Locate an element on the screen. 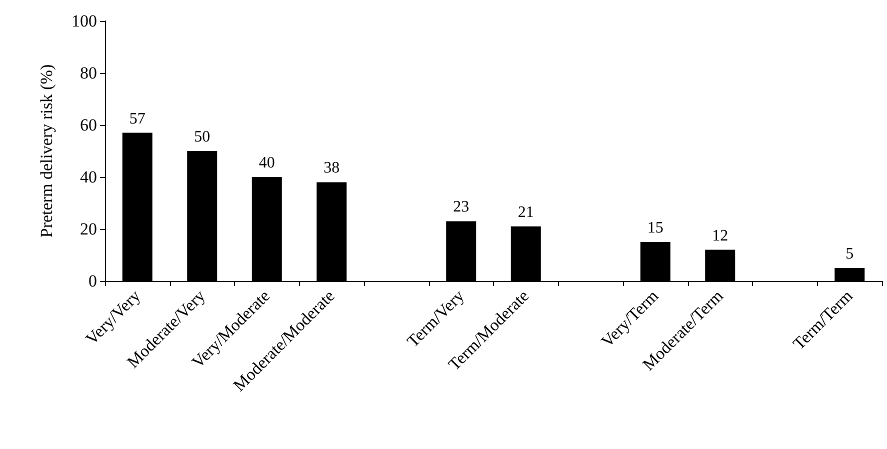 Image resolution: width=887 pixels, height=449 pixels. y-tick-label: 40 is located at coordinates (88, 177).